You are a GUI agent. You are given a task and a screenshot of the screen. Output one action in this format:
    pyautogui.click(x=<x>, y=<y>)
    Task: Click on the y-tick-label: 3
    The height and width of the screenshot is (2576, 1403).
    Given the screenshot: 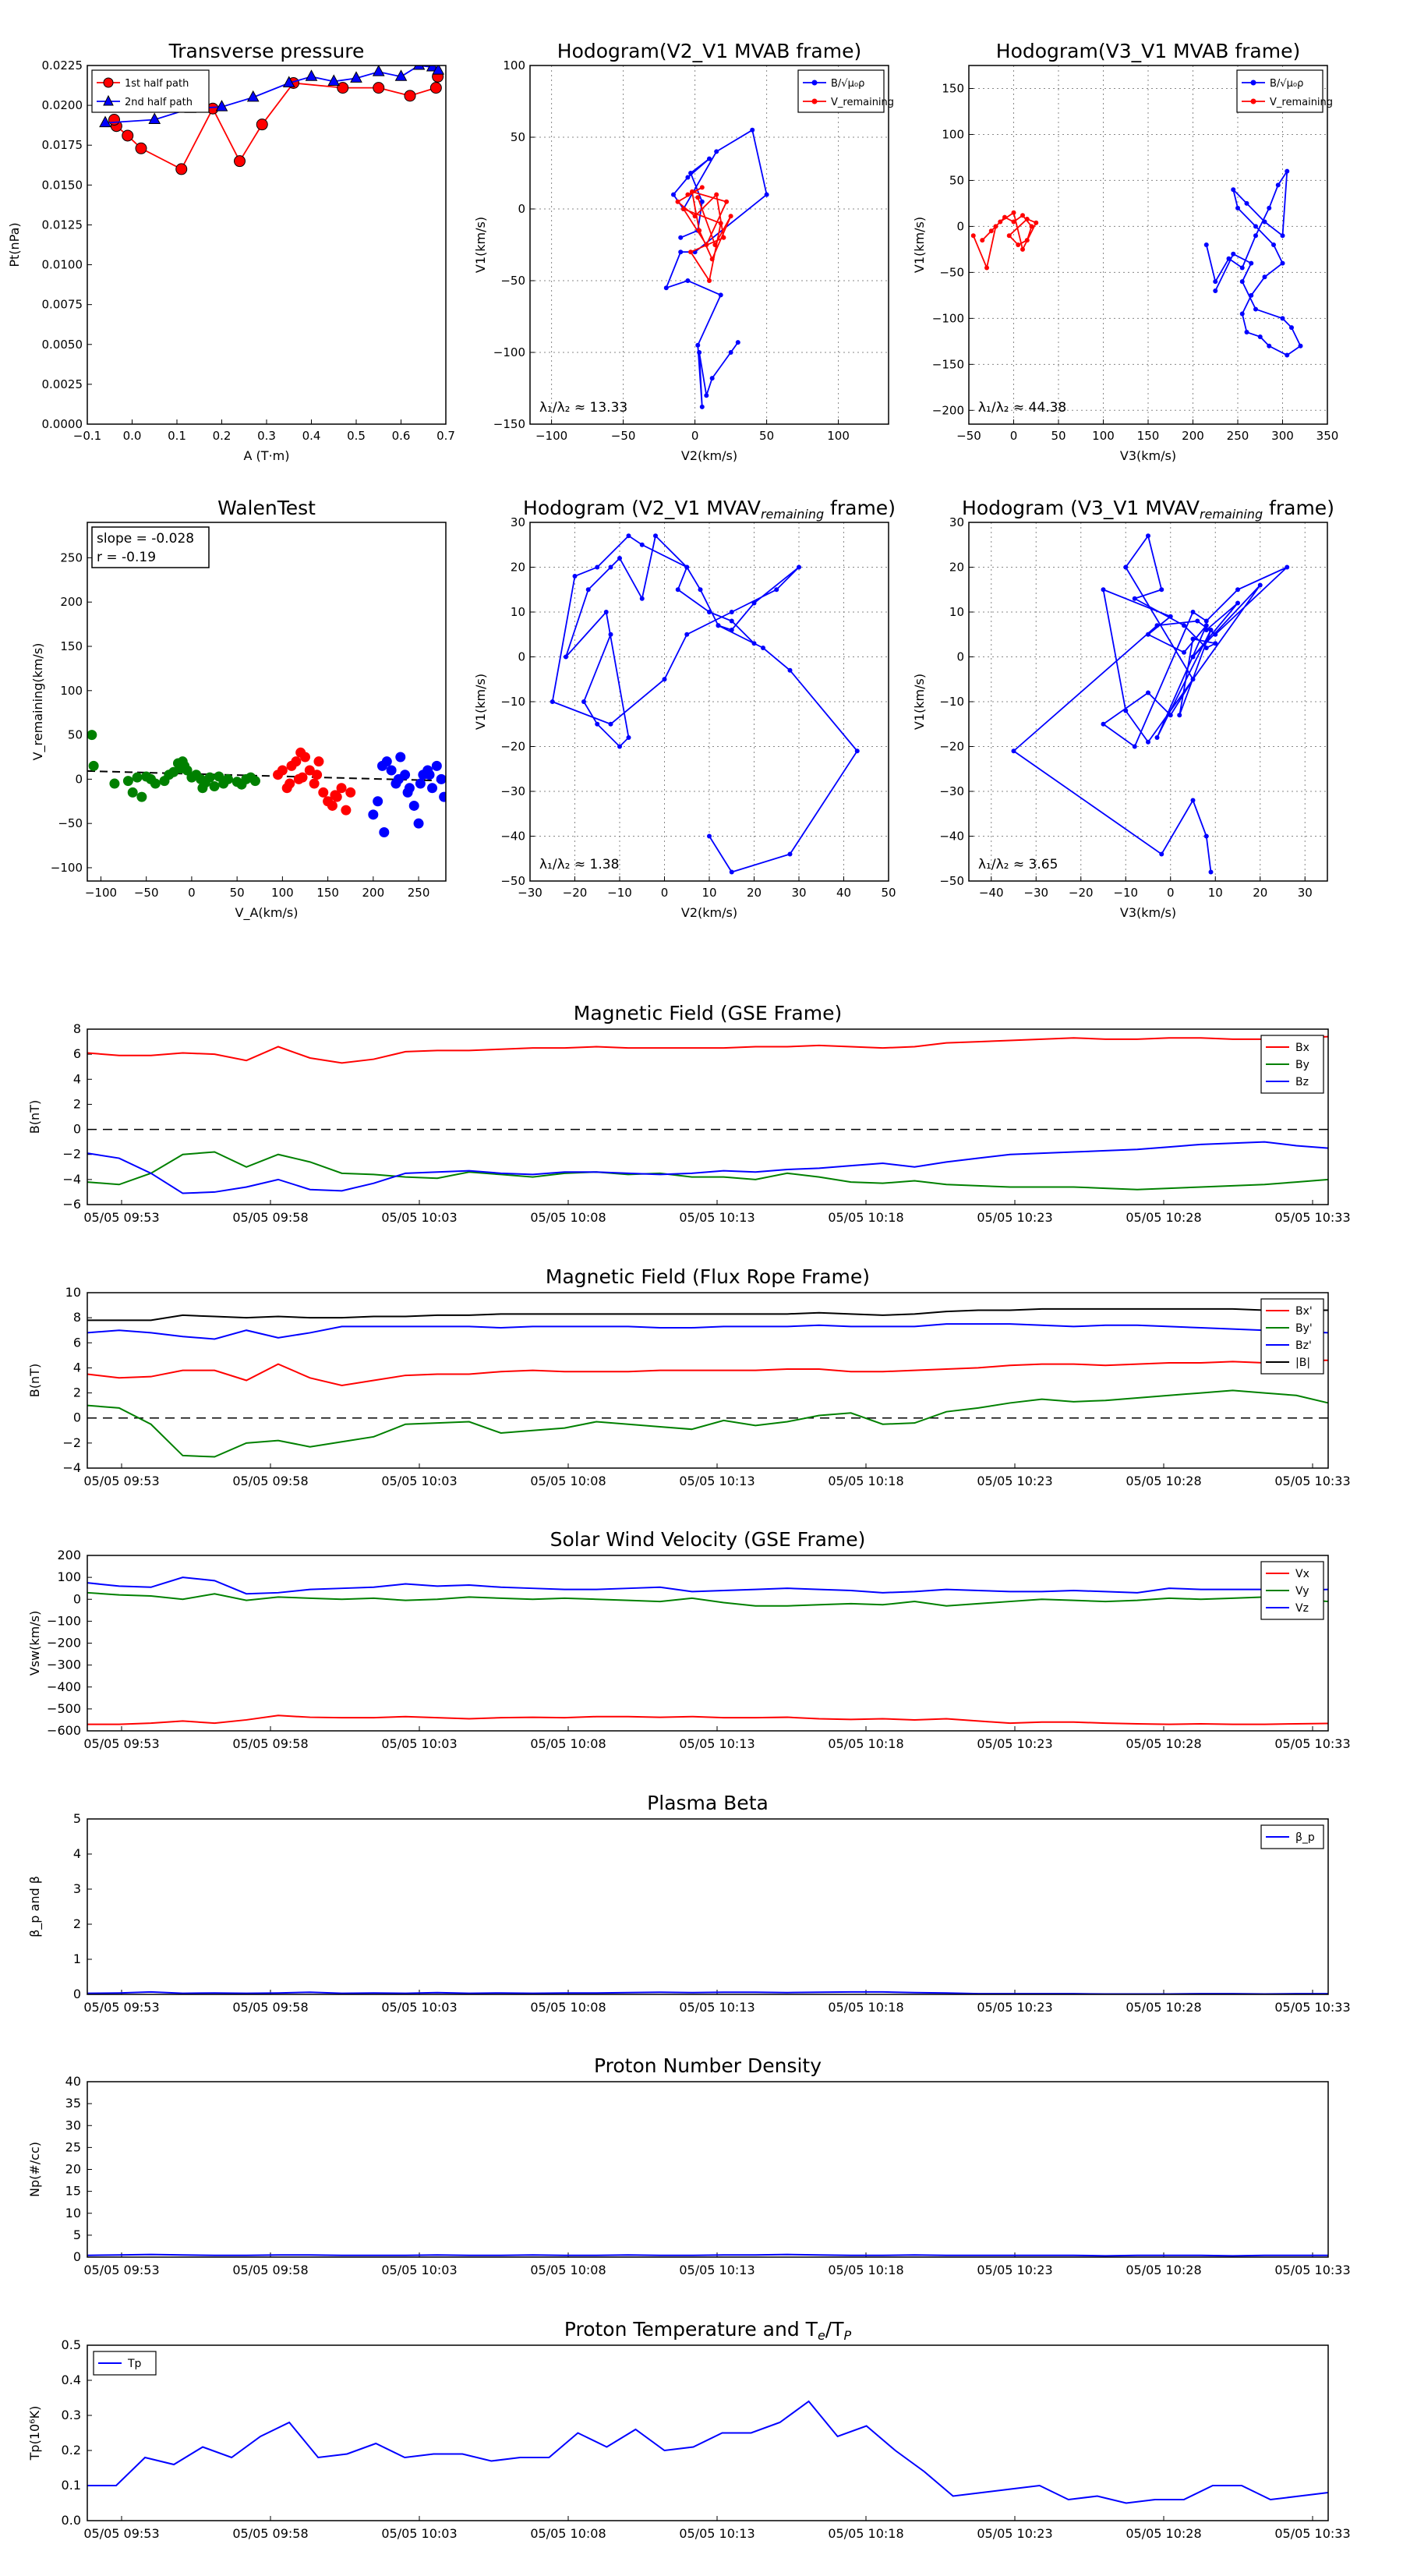 What is the action you would take?
    pyautogui.click(x=77, y=1889)
    